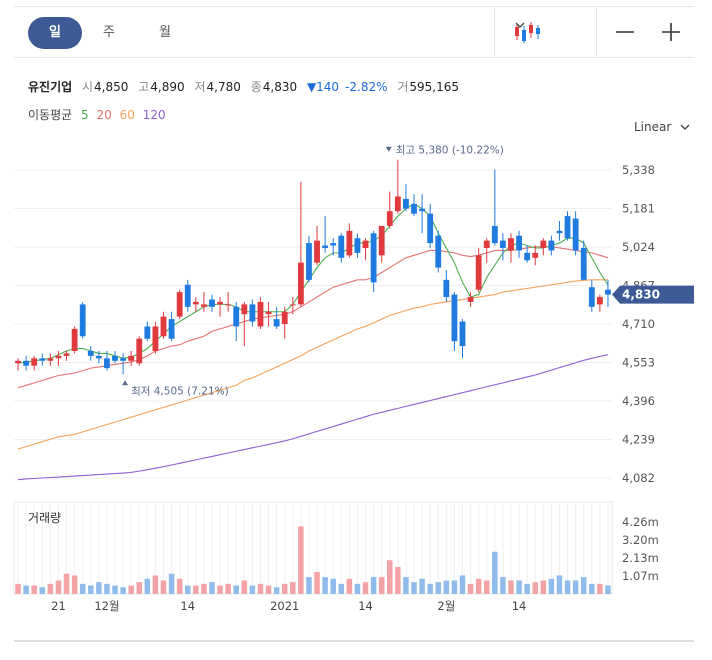  Describe the element at coordinates (104, 115) in the screenshot. I see `ma20-legend: 20` at that location.